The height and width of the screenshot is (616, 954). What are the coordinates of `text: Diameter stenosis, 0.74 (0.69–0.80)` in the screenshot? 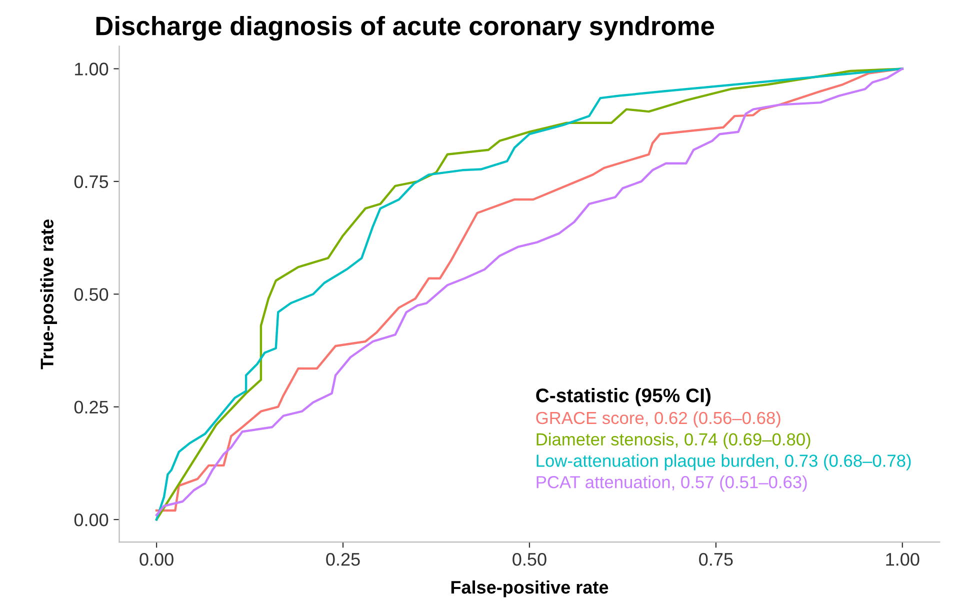 It's located at (673, 440).